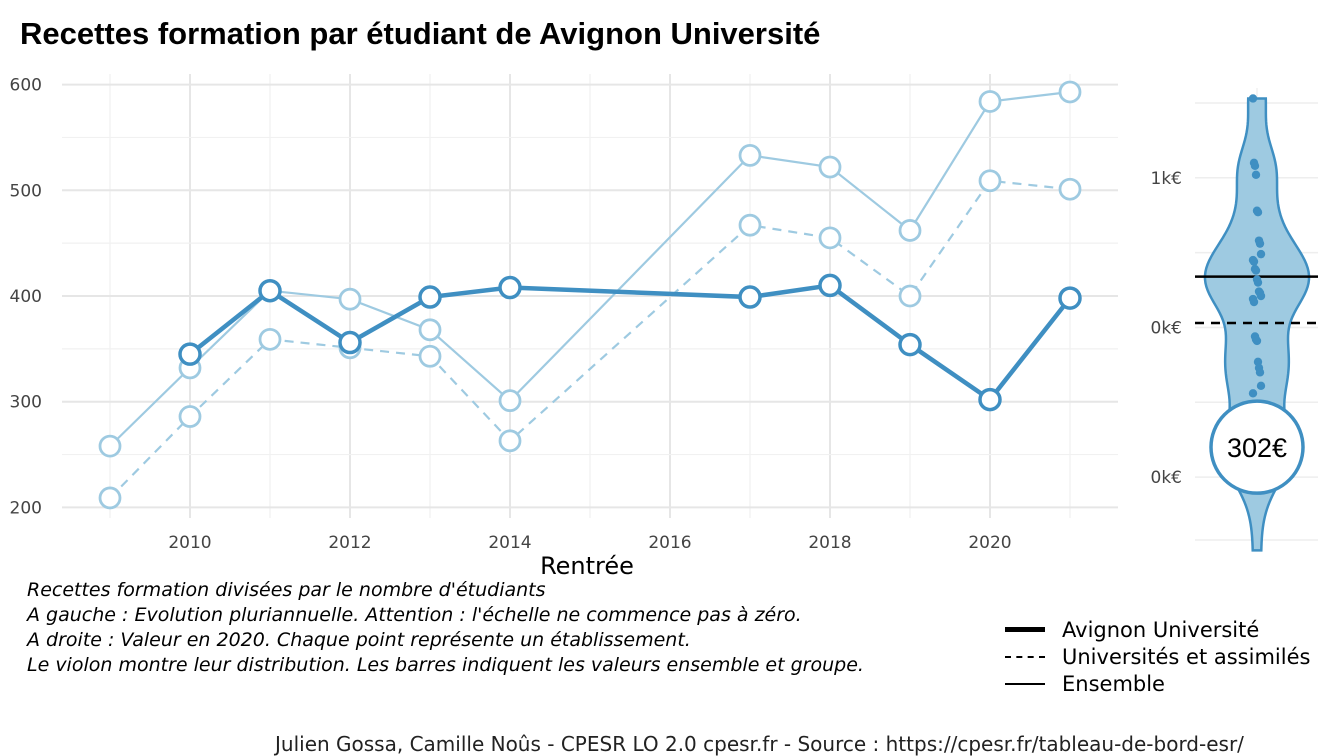 The height and width of the screenshot is (756, 1344). I want to click on y-tick-label: 600, so click(26, 86).